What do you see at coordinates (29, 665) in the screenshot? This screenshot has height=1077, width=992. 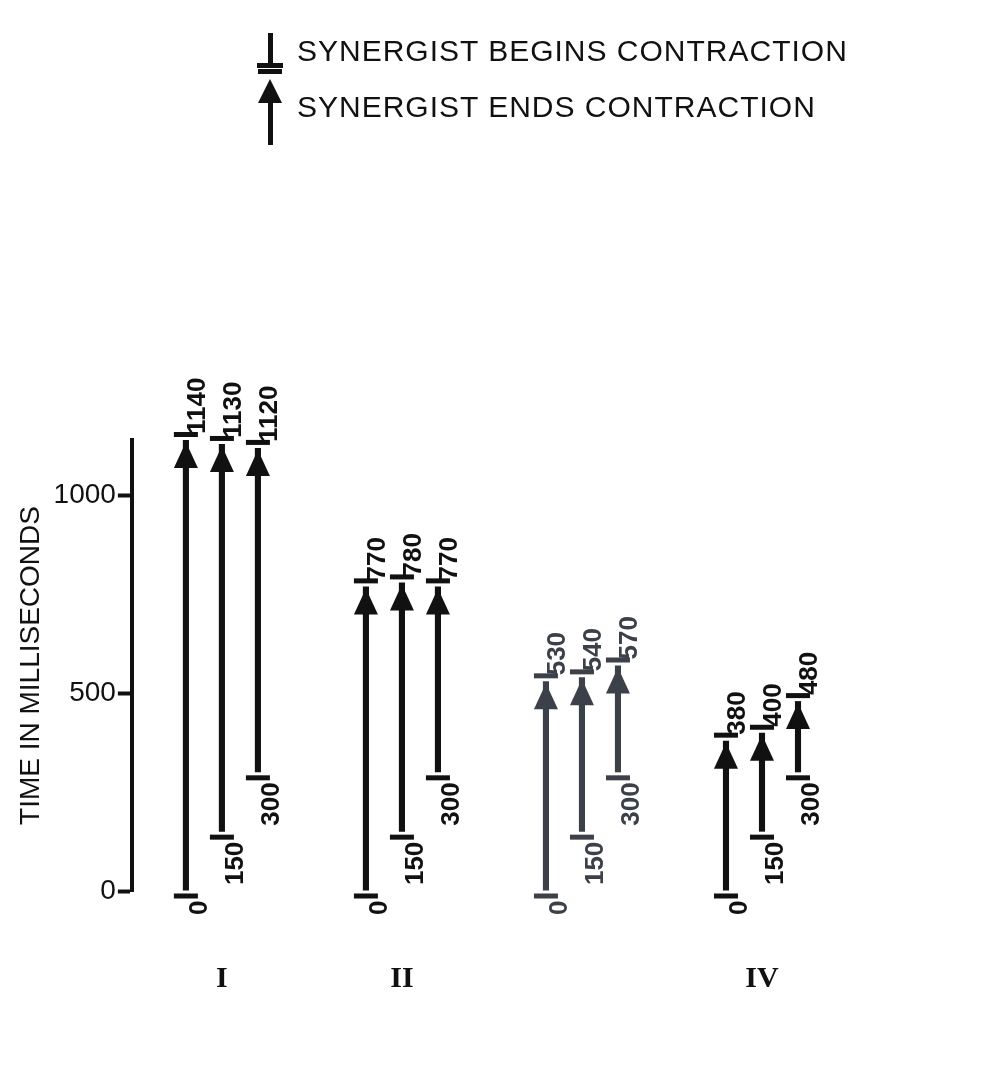 I see `y-axis-title: TIME IN MILLISECONDS` at bounding box center [29, 665].